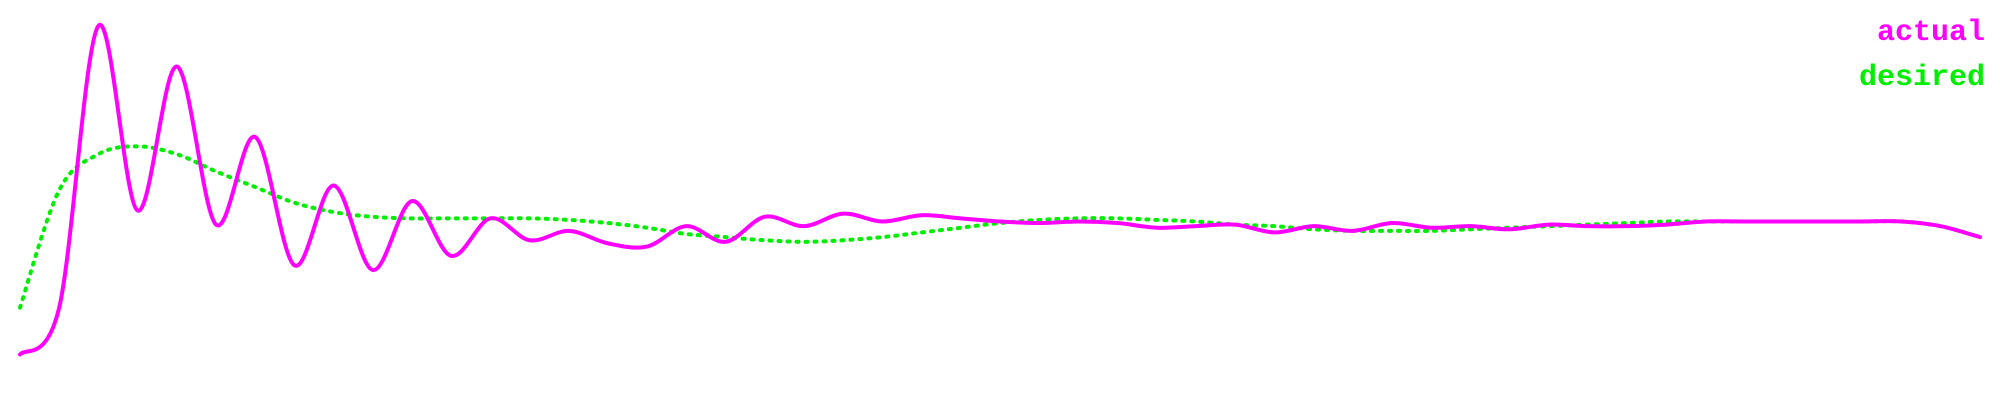 This screenshot has width=2000, height=400. I want to click on legend-label-desired: desired, so click(1922, 78).